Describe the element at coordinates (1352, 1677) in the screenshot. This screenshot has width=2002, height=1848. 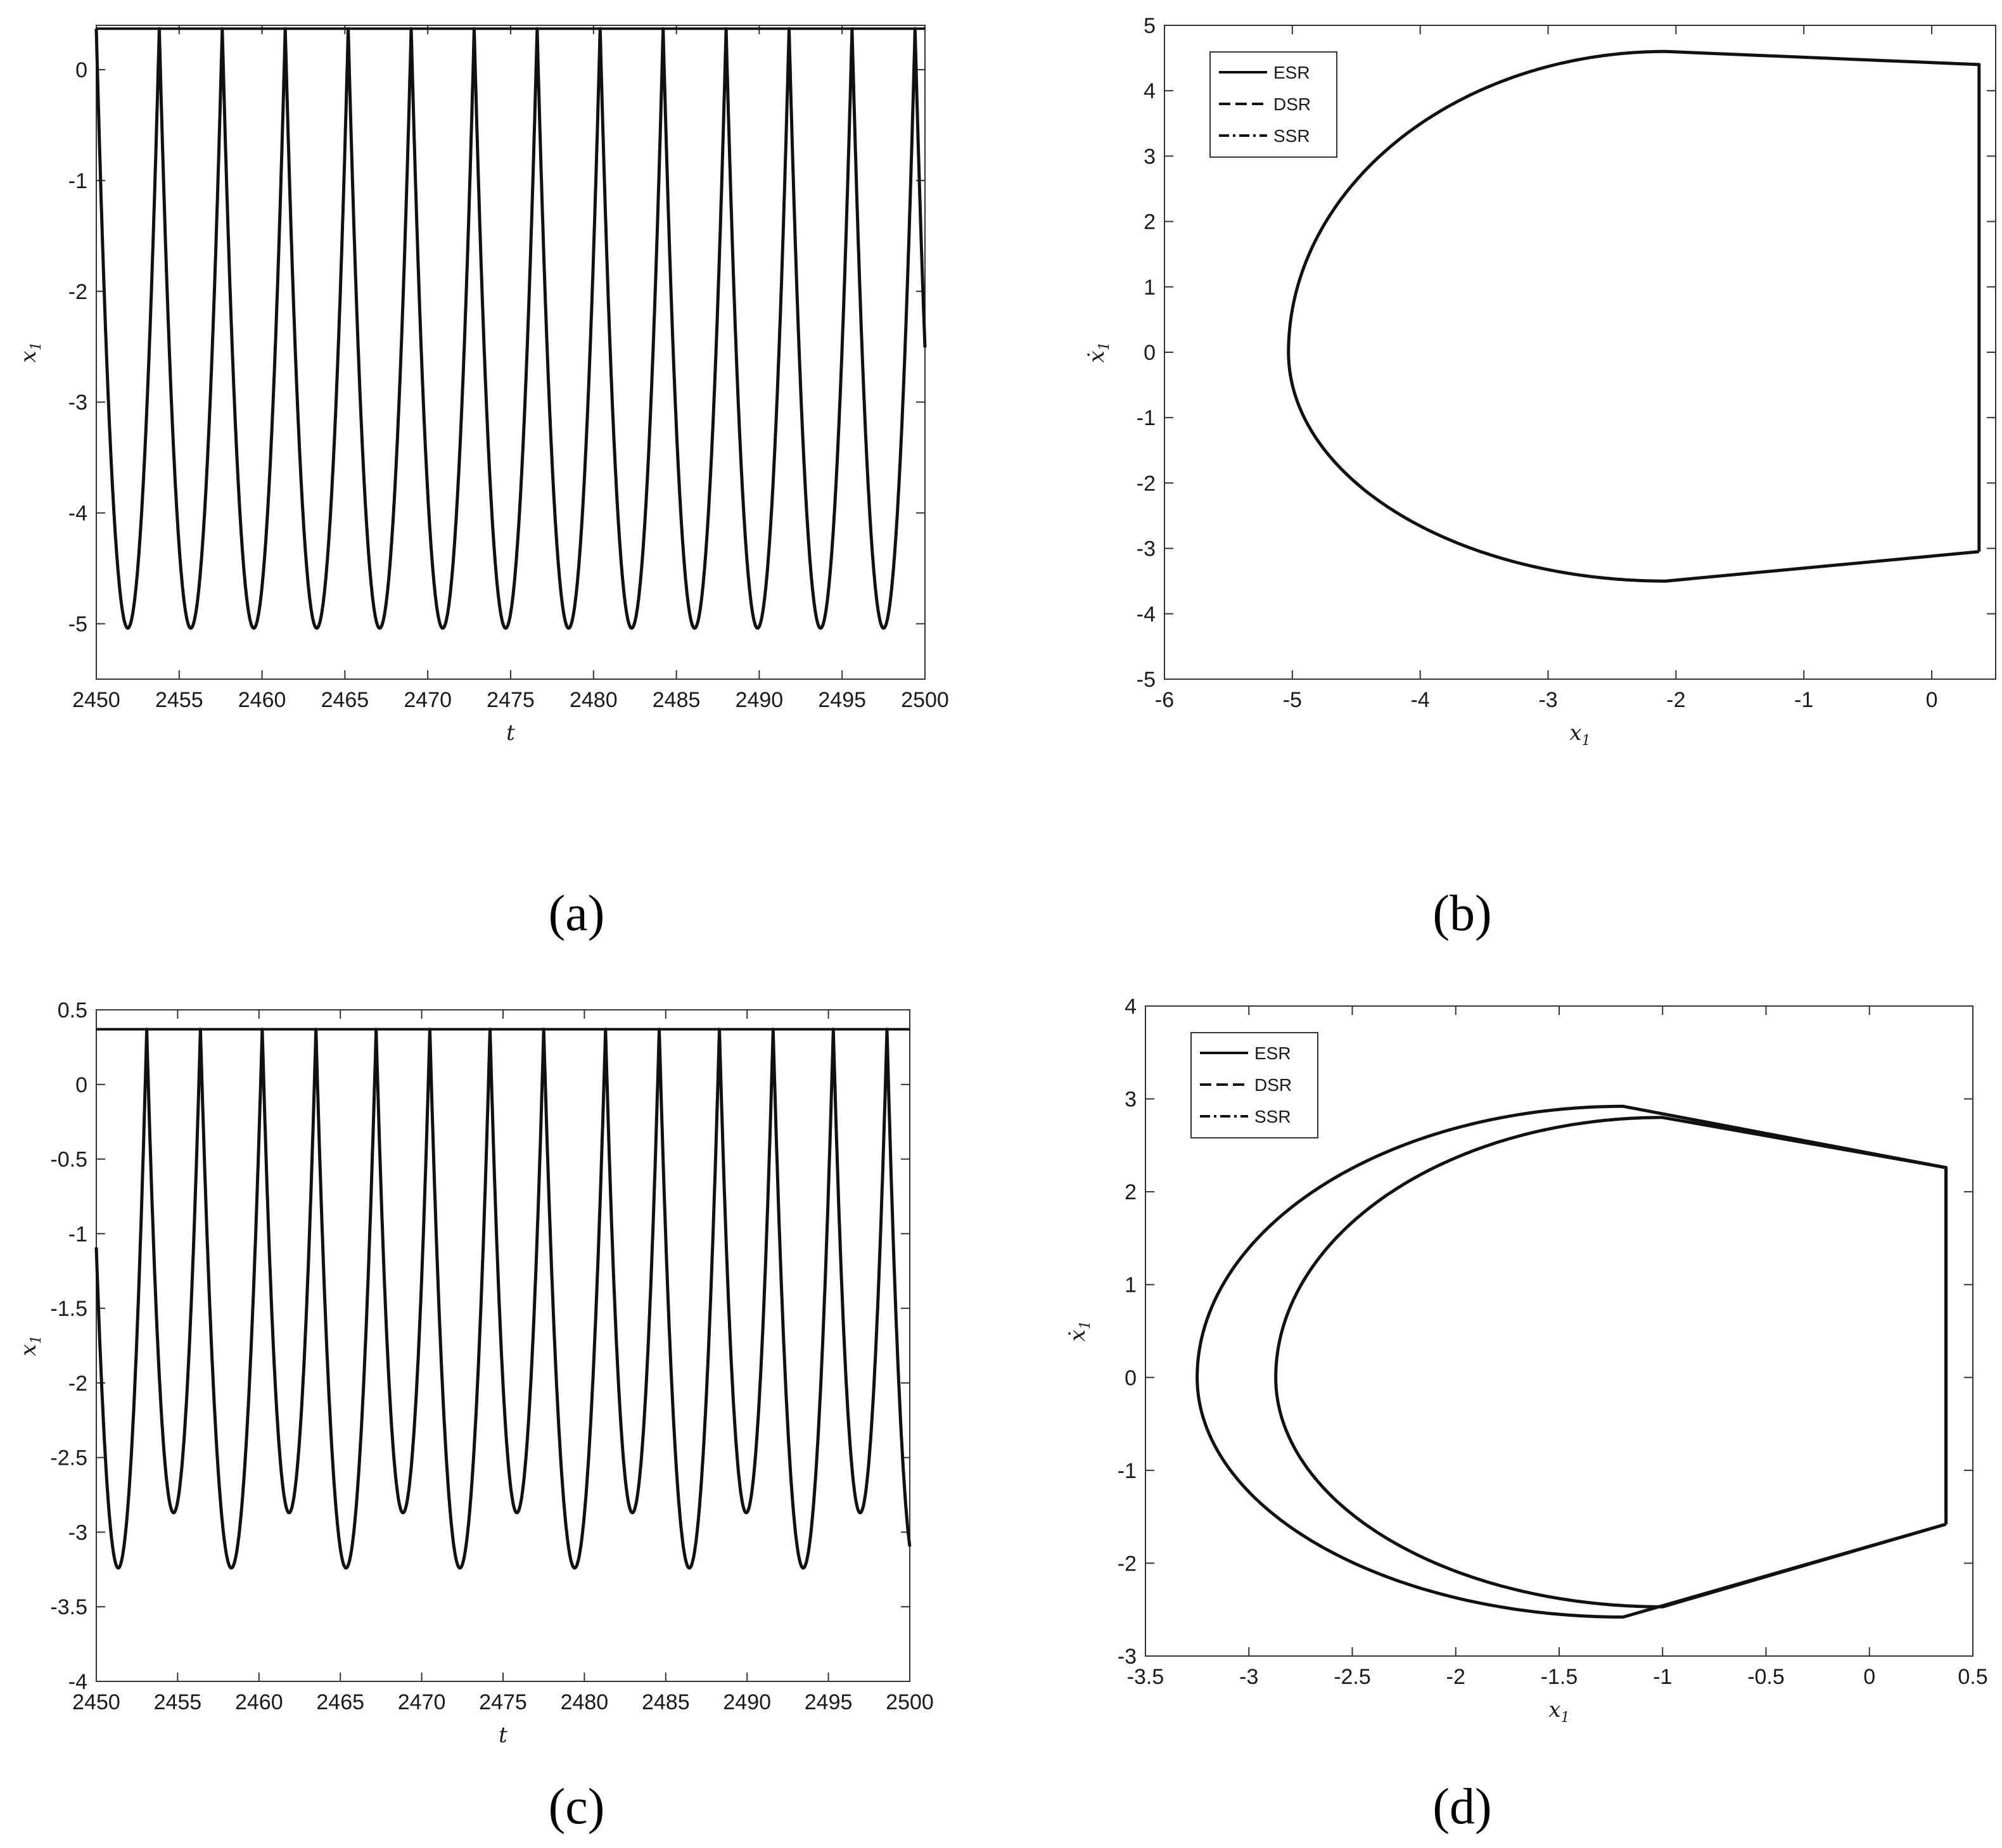
I see `x-tick-label: -2.5` at that location.